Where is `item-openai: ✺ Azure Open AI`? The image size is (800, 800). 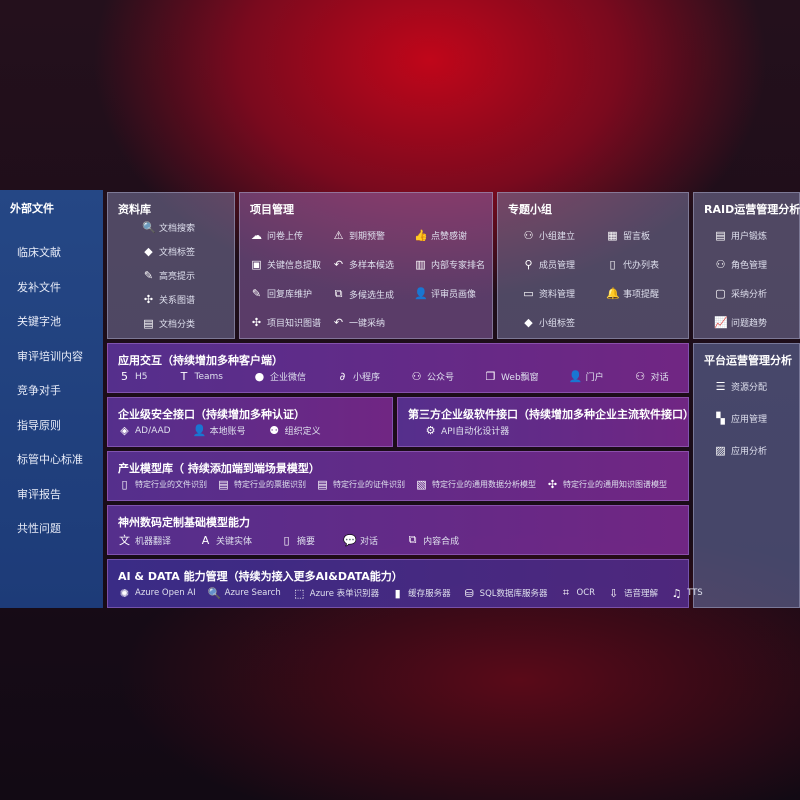
item-openai: ✺ Azure Open AI is located at coordinates (157, 593).